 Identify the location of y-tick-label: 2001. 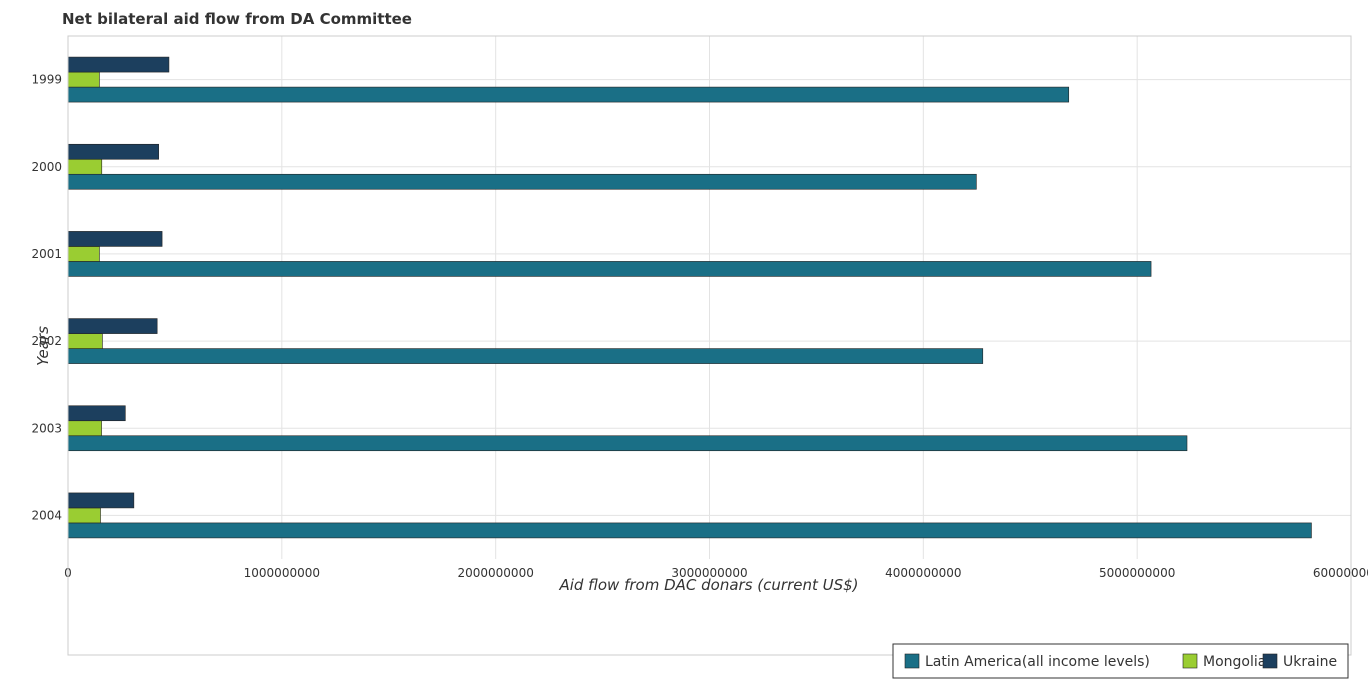
(46, 254).